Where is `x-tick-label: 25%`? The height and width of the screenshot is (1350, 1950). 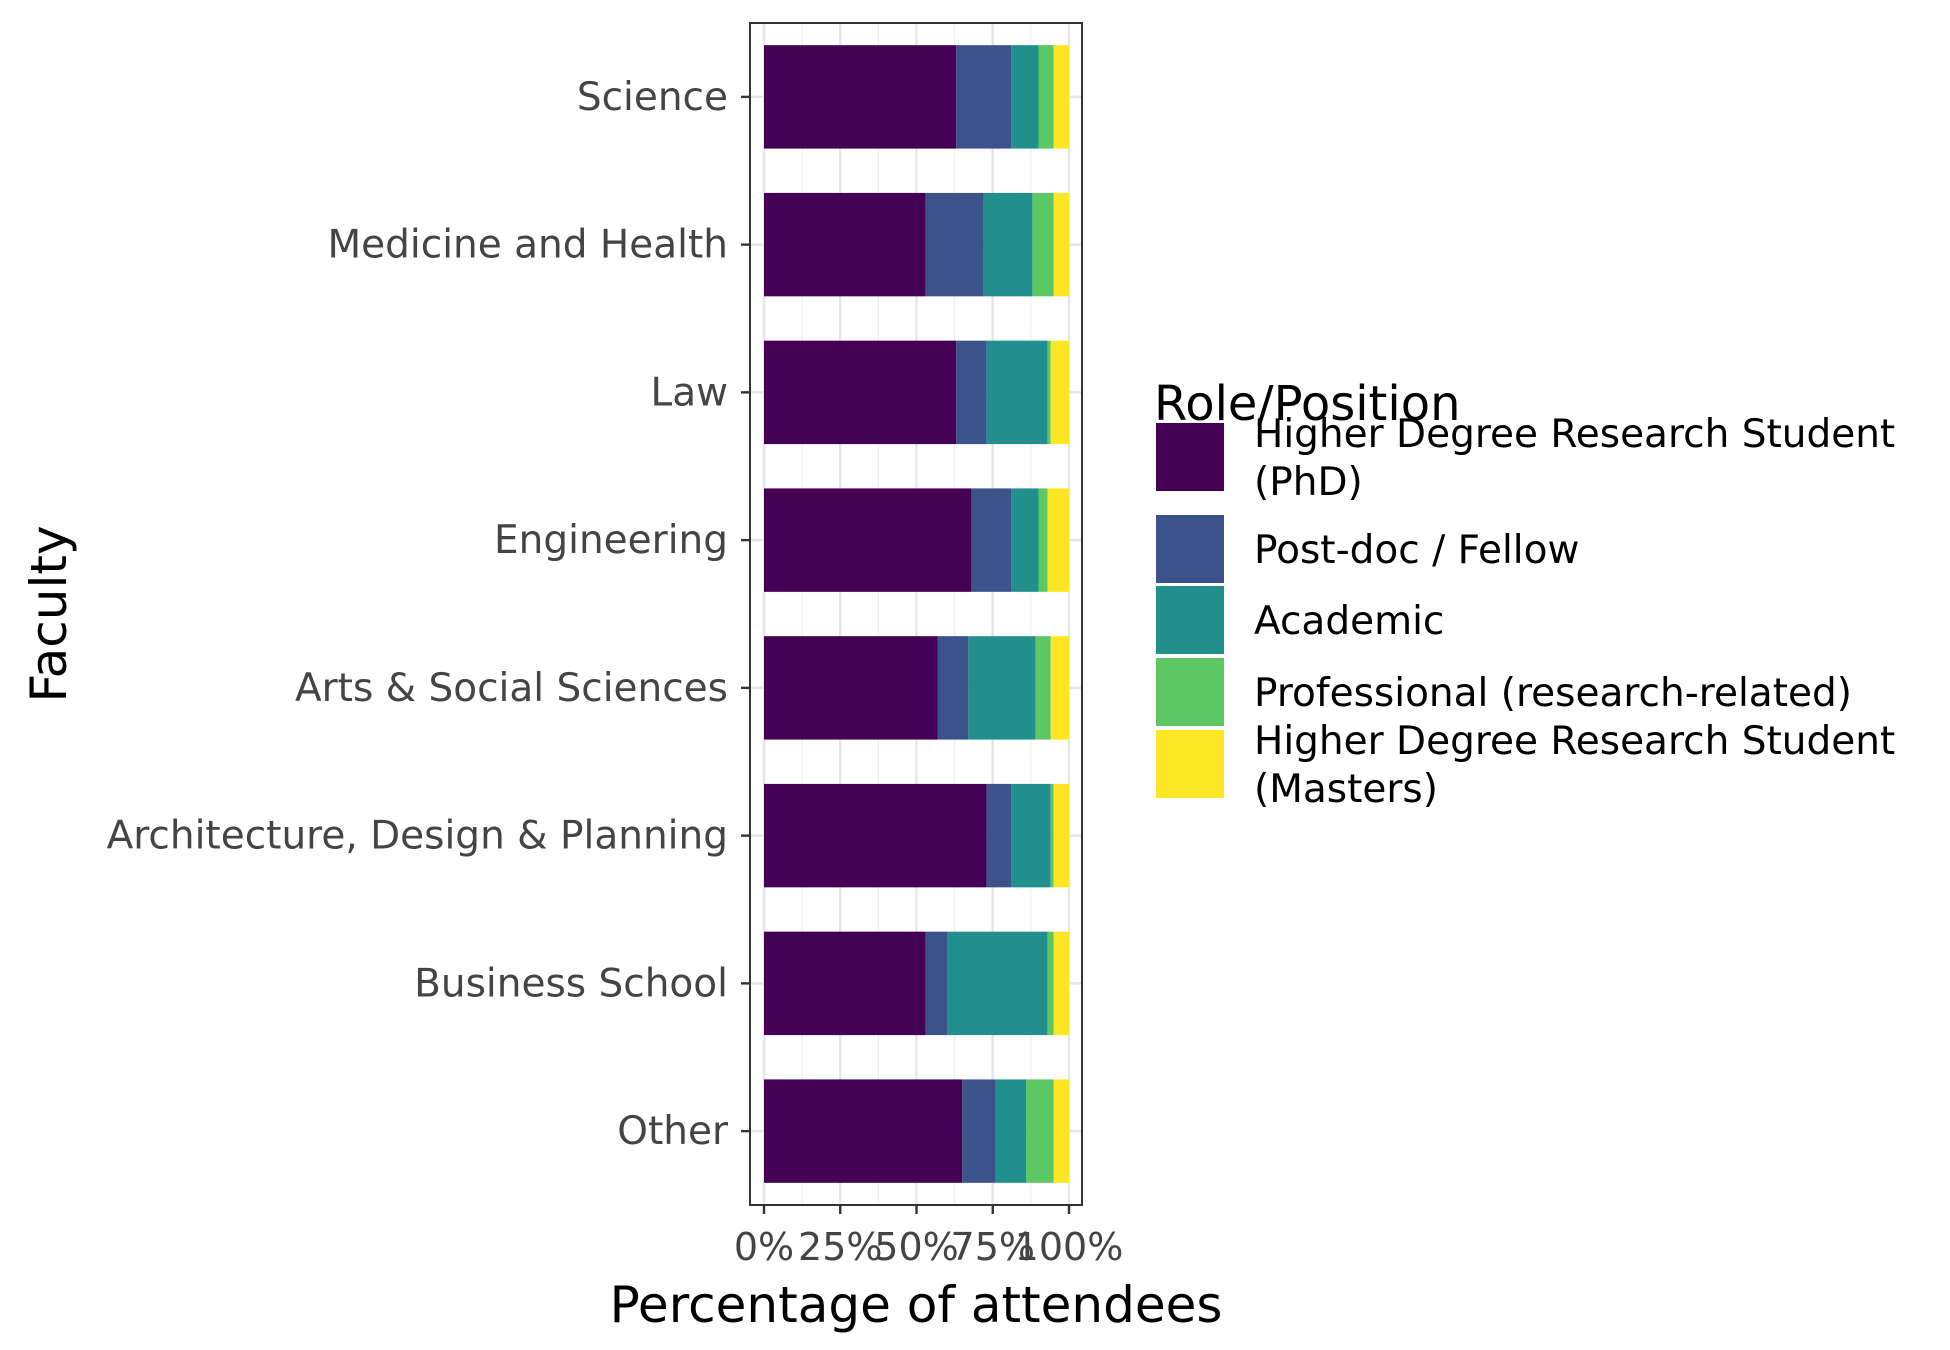
x-tick-label: 25% is located at coordinates (840, 1247).